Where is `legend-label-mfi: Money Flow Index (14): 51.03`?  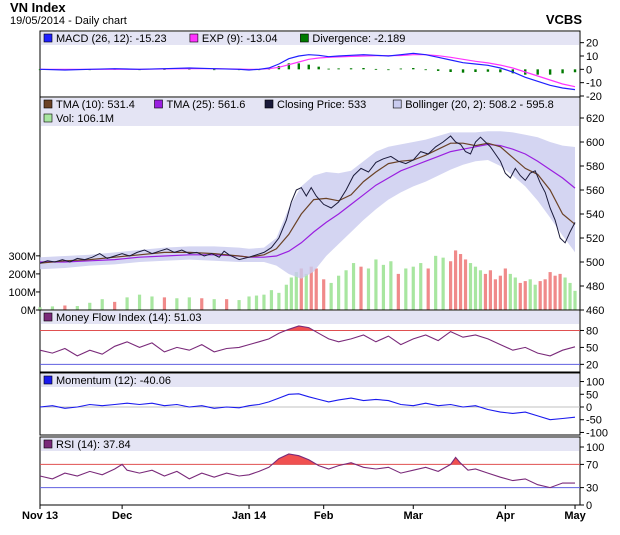
legend-label-mfi: Money Flow Index (14): 51.03 is located at coordinates (129, 318).